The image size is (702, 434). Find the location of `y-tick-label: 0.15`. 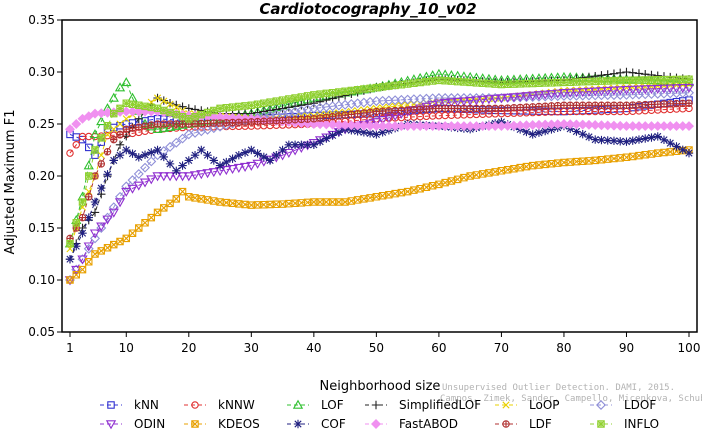

y-tick-label: 0.15 is located at coordinates (41, 228).